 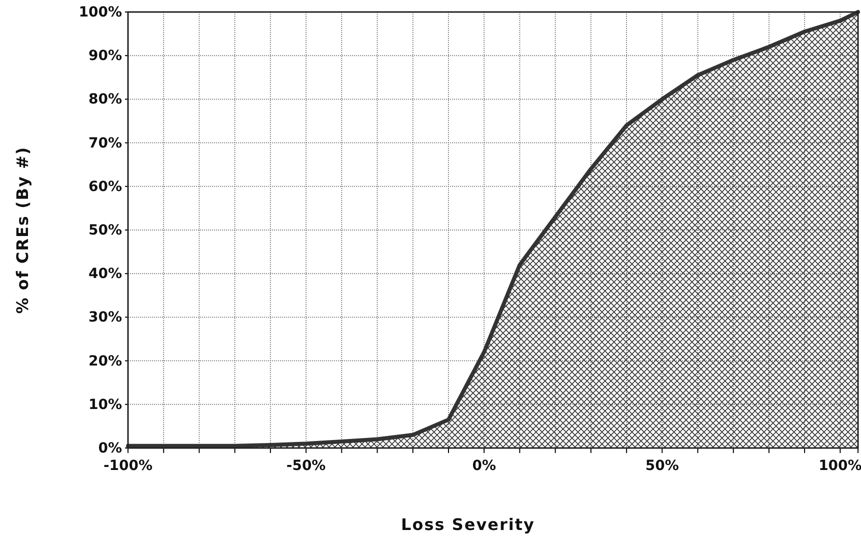 What do you see at coordinates (105, 56) in the screenshot?
I see `y-tick-label: 90%` at bounding box center [105, 56].